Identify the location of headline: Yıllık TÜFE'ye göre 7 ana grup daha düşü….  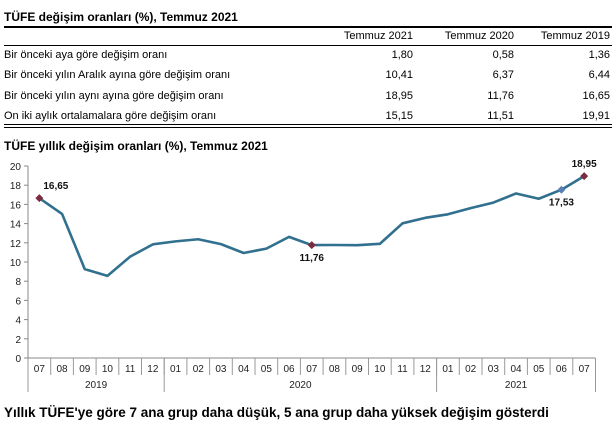
(276, 412).